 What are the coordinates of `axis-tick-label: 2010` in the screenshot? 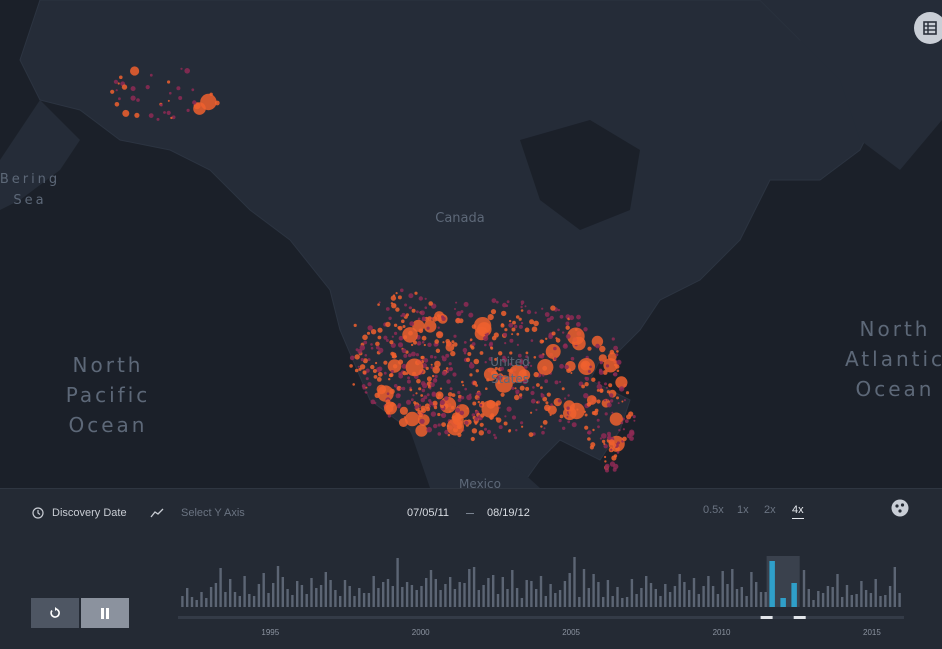 It's located at (722, 632).